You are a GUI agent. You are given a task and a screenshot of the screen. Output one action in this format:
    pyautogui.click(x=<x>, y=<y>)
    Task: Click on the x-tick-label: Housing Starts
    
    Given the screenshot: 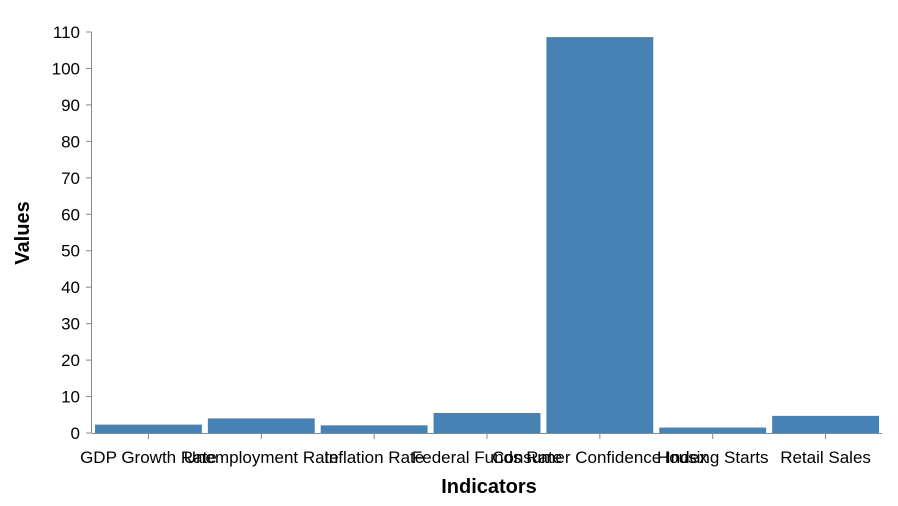 What is the action you would take?
    pyautogui.click(x=713, y=457)
    